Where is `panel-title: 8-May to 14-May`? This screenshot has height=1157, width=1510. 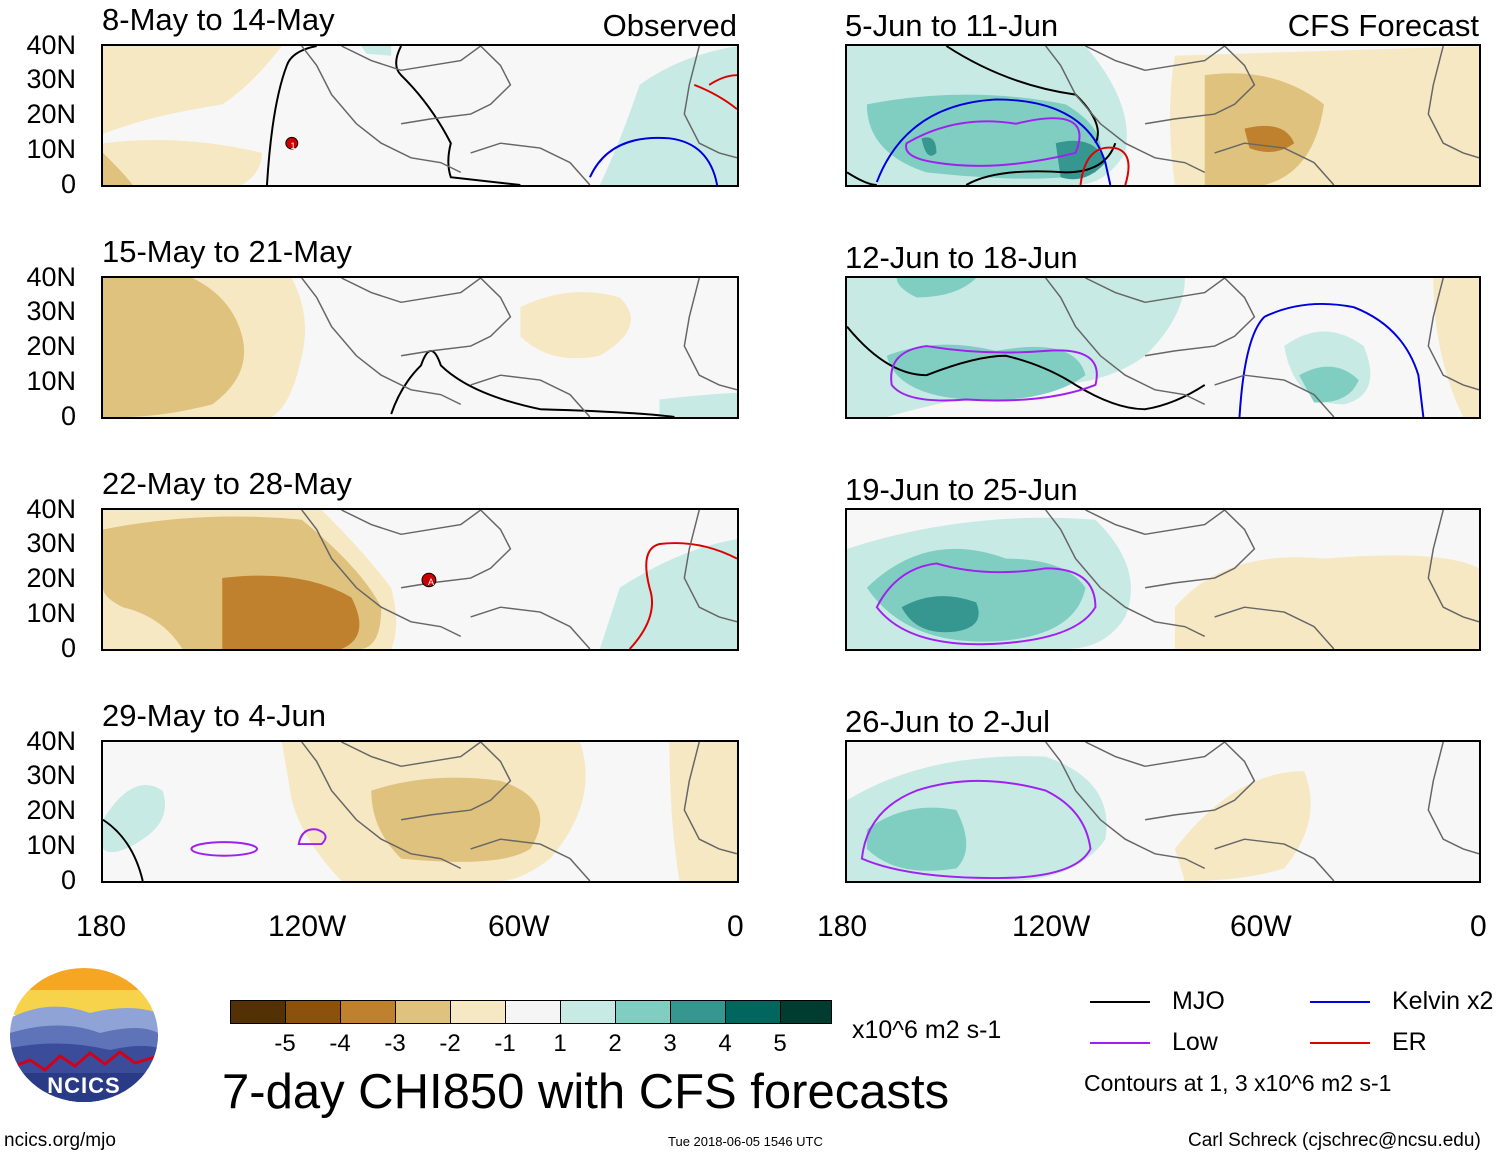 panel-title: 8-May to 14-May is located at coordinates (218, 19).